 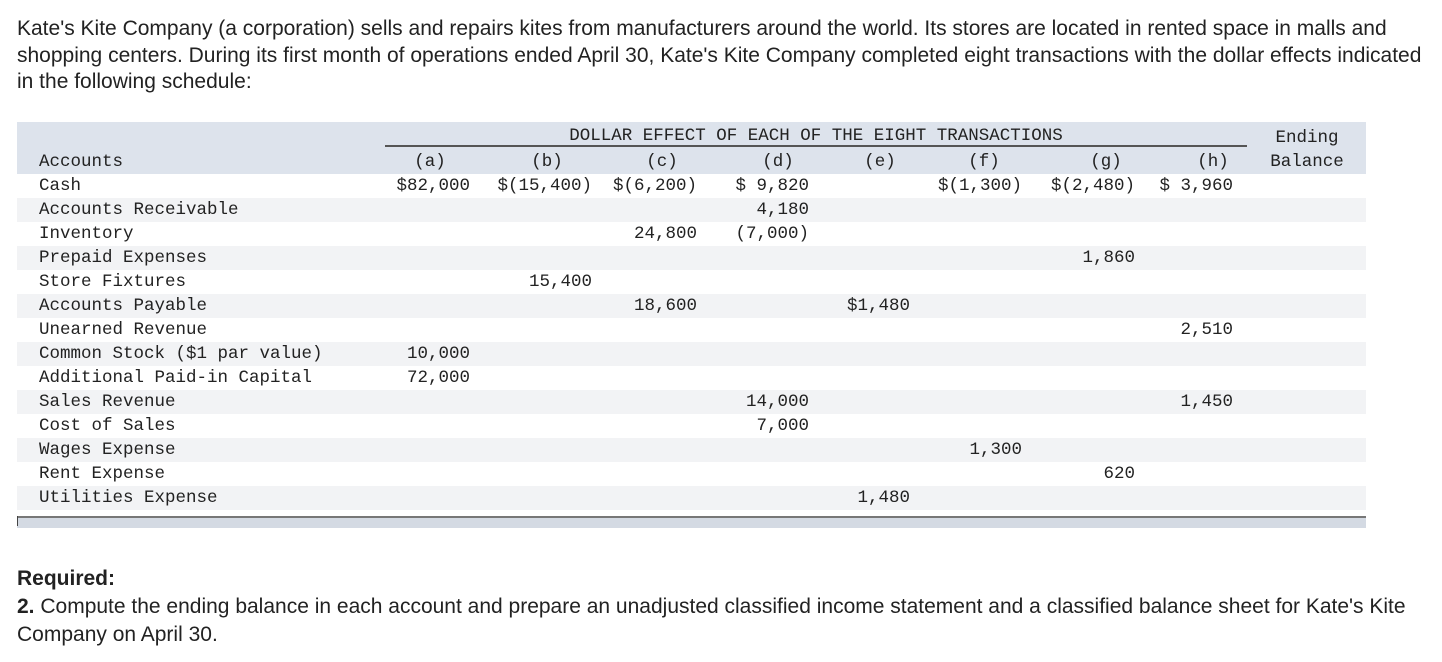 I want to click on amount-cell-b: $(15,400), so click(x=544, y=186).